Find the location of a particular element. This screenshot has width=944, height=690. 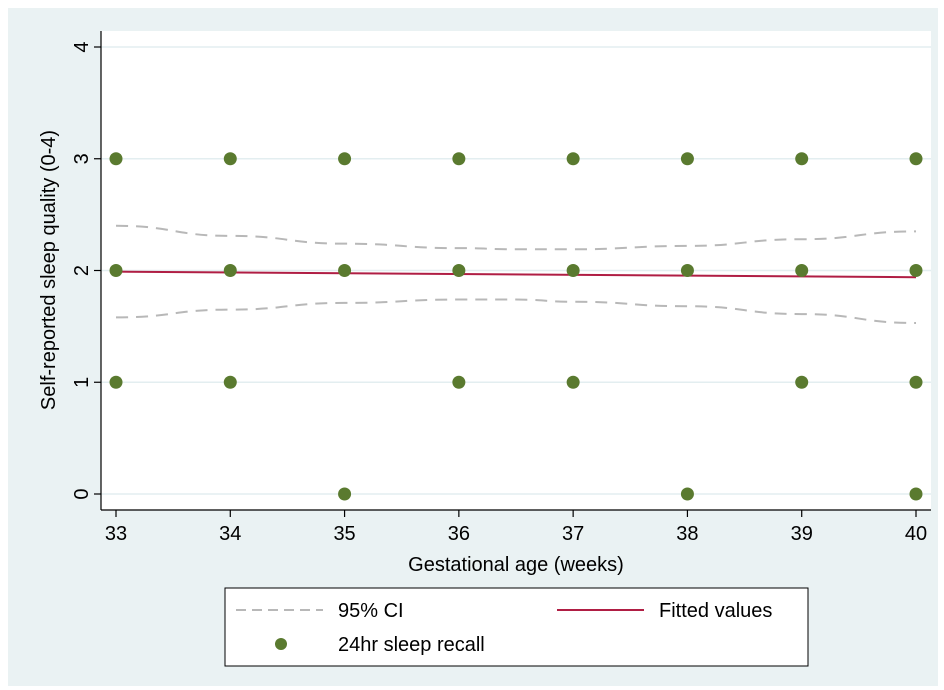

legend-box is located at coordinates (516, 627).